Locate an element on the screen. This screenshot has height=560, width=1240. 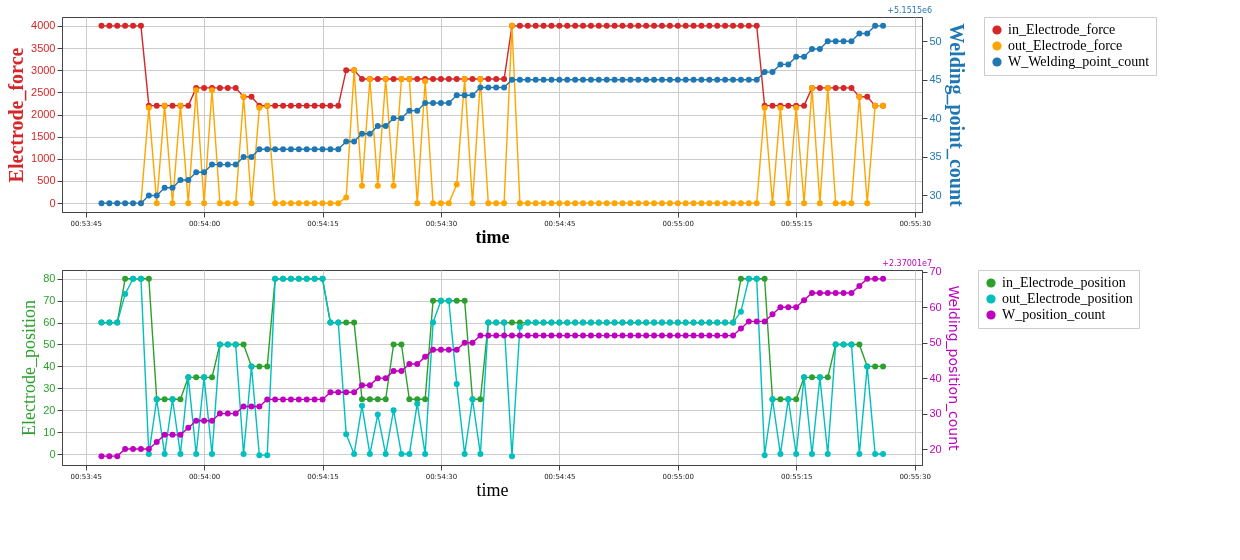
y-tick-label: 4000 is located at coordinates (43, 25).